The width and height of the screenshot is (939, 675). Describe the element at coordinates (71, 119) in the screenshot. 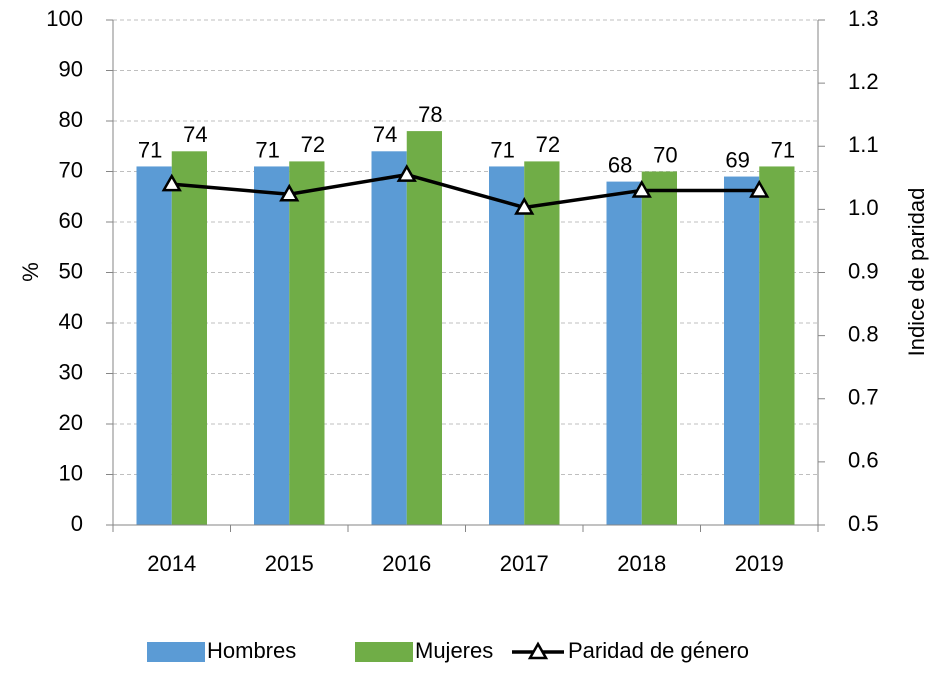

I see `y-tick-label: 80` at that location.